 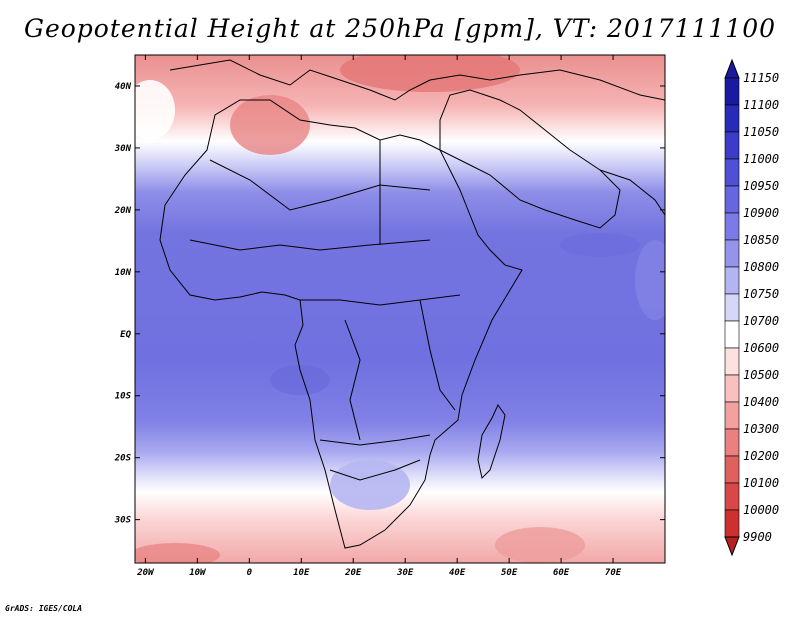 What do you see at coordinates (375, 470) in the screenshot?
I see `border-south2` at bounding box center [375, 470].